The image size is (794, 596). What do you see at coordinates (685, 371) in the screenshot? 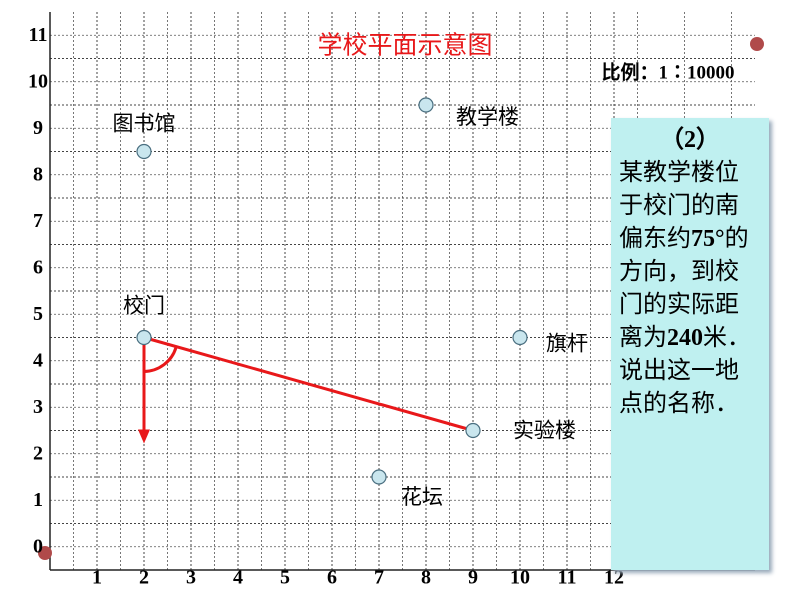
I see `question-segment: 米．说出这一地点的名称．` at bounding box center [685, 371].